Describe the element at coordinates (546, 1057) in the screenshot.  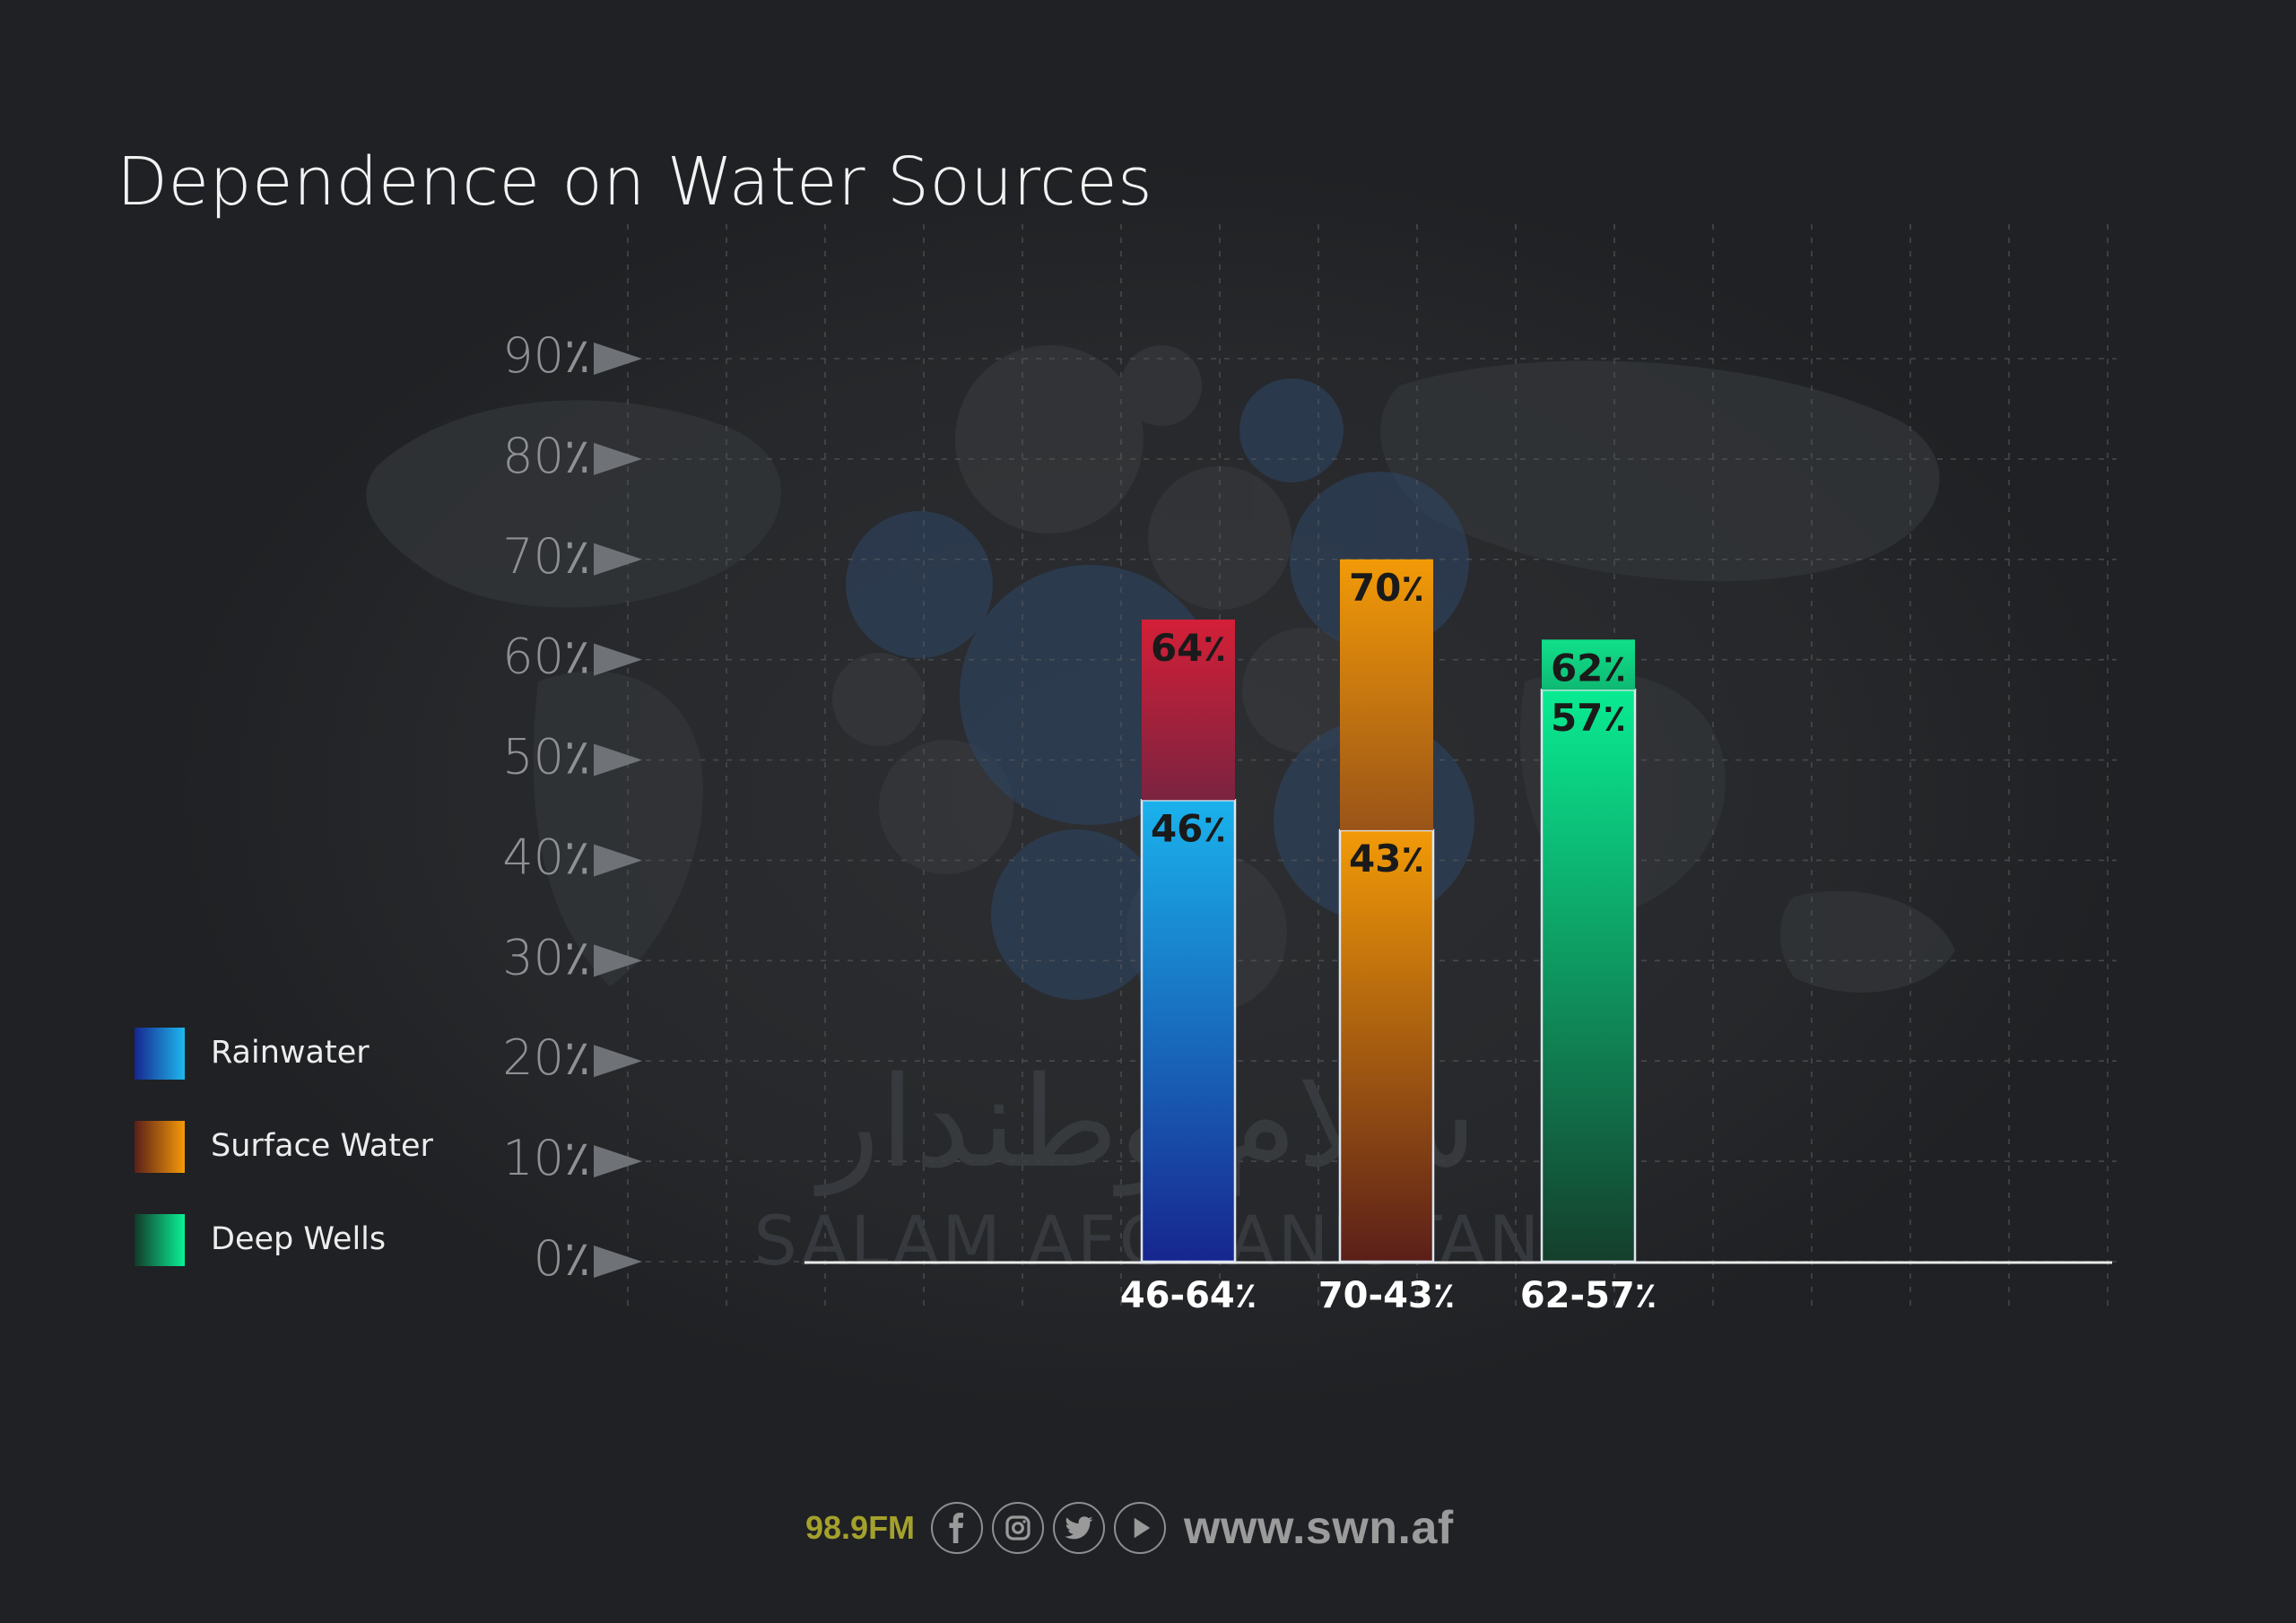
I see `y-tick-label: 20٪` at that location.